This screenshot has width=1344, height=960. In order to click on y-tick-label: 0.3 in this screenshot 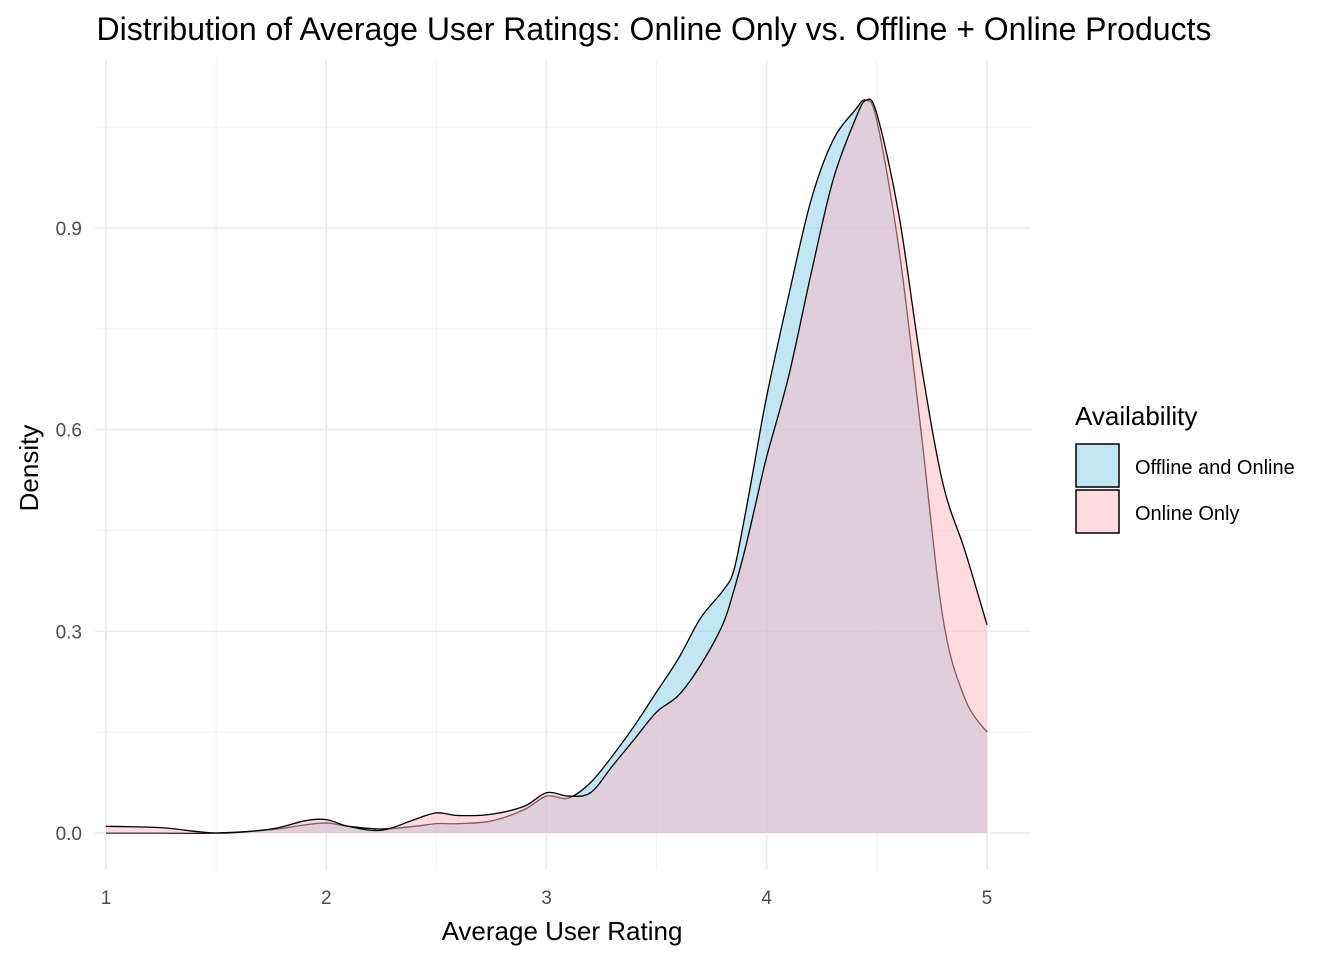, I will do `click(69, 632)`.